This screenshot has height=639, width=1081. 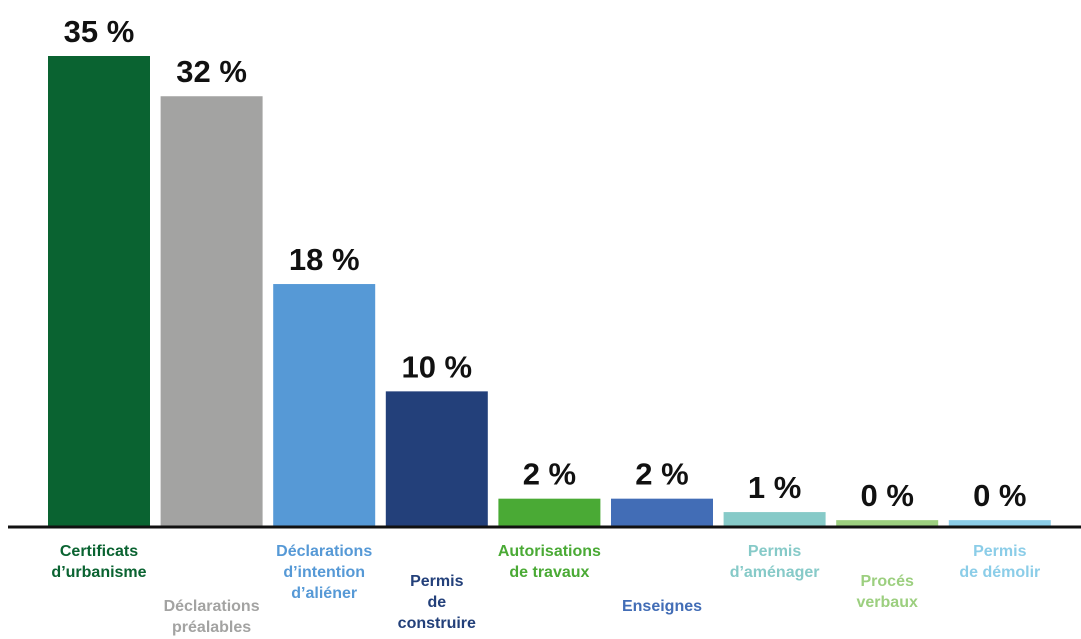 What do you see at coordinates (211, 71) in the screenshot?
I see `value-label: 32 %` at bounding box center [211, 71].